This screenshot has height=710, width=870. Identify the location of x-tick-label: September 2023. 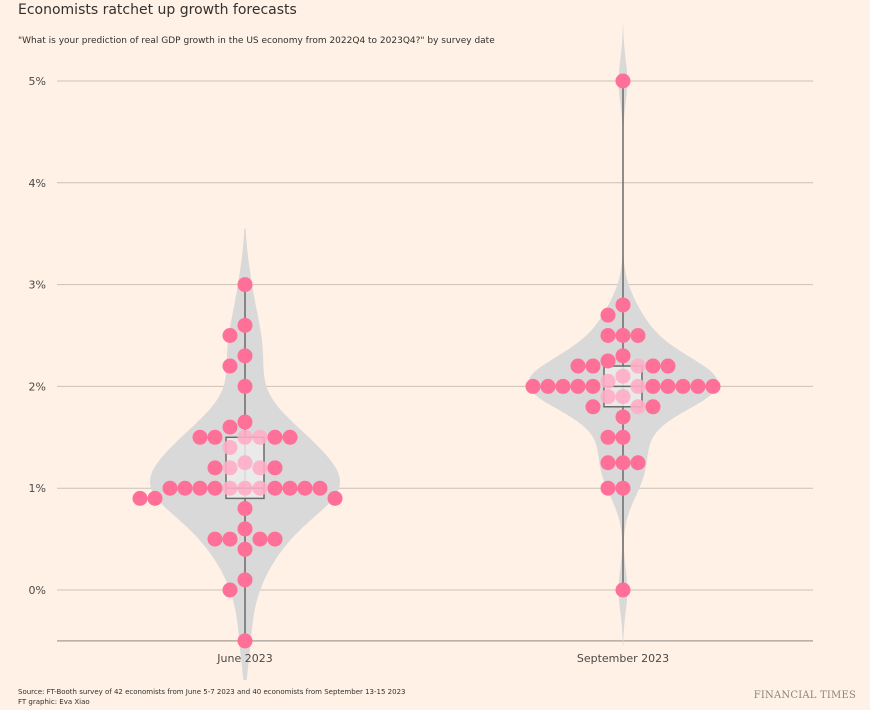
(623, 658).